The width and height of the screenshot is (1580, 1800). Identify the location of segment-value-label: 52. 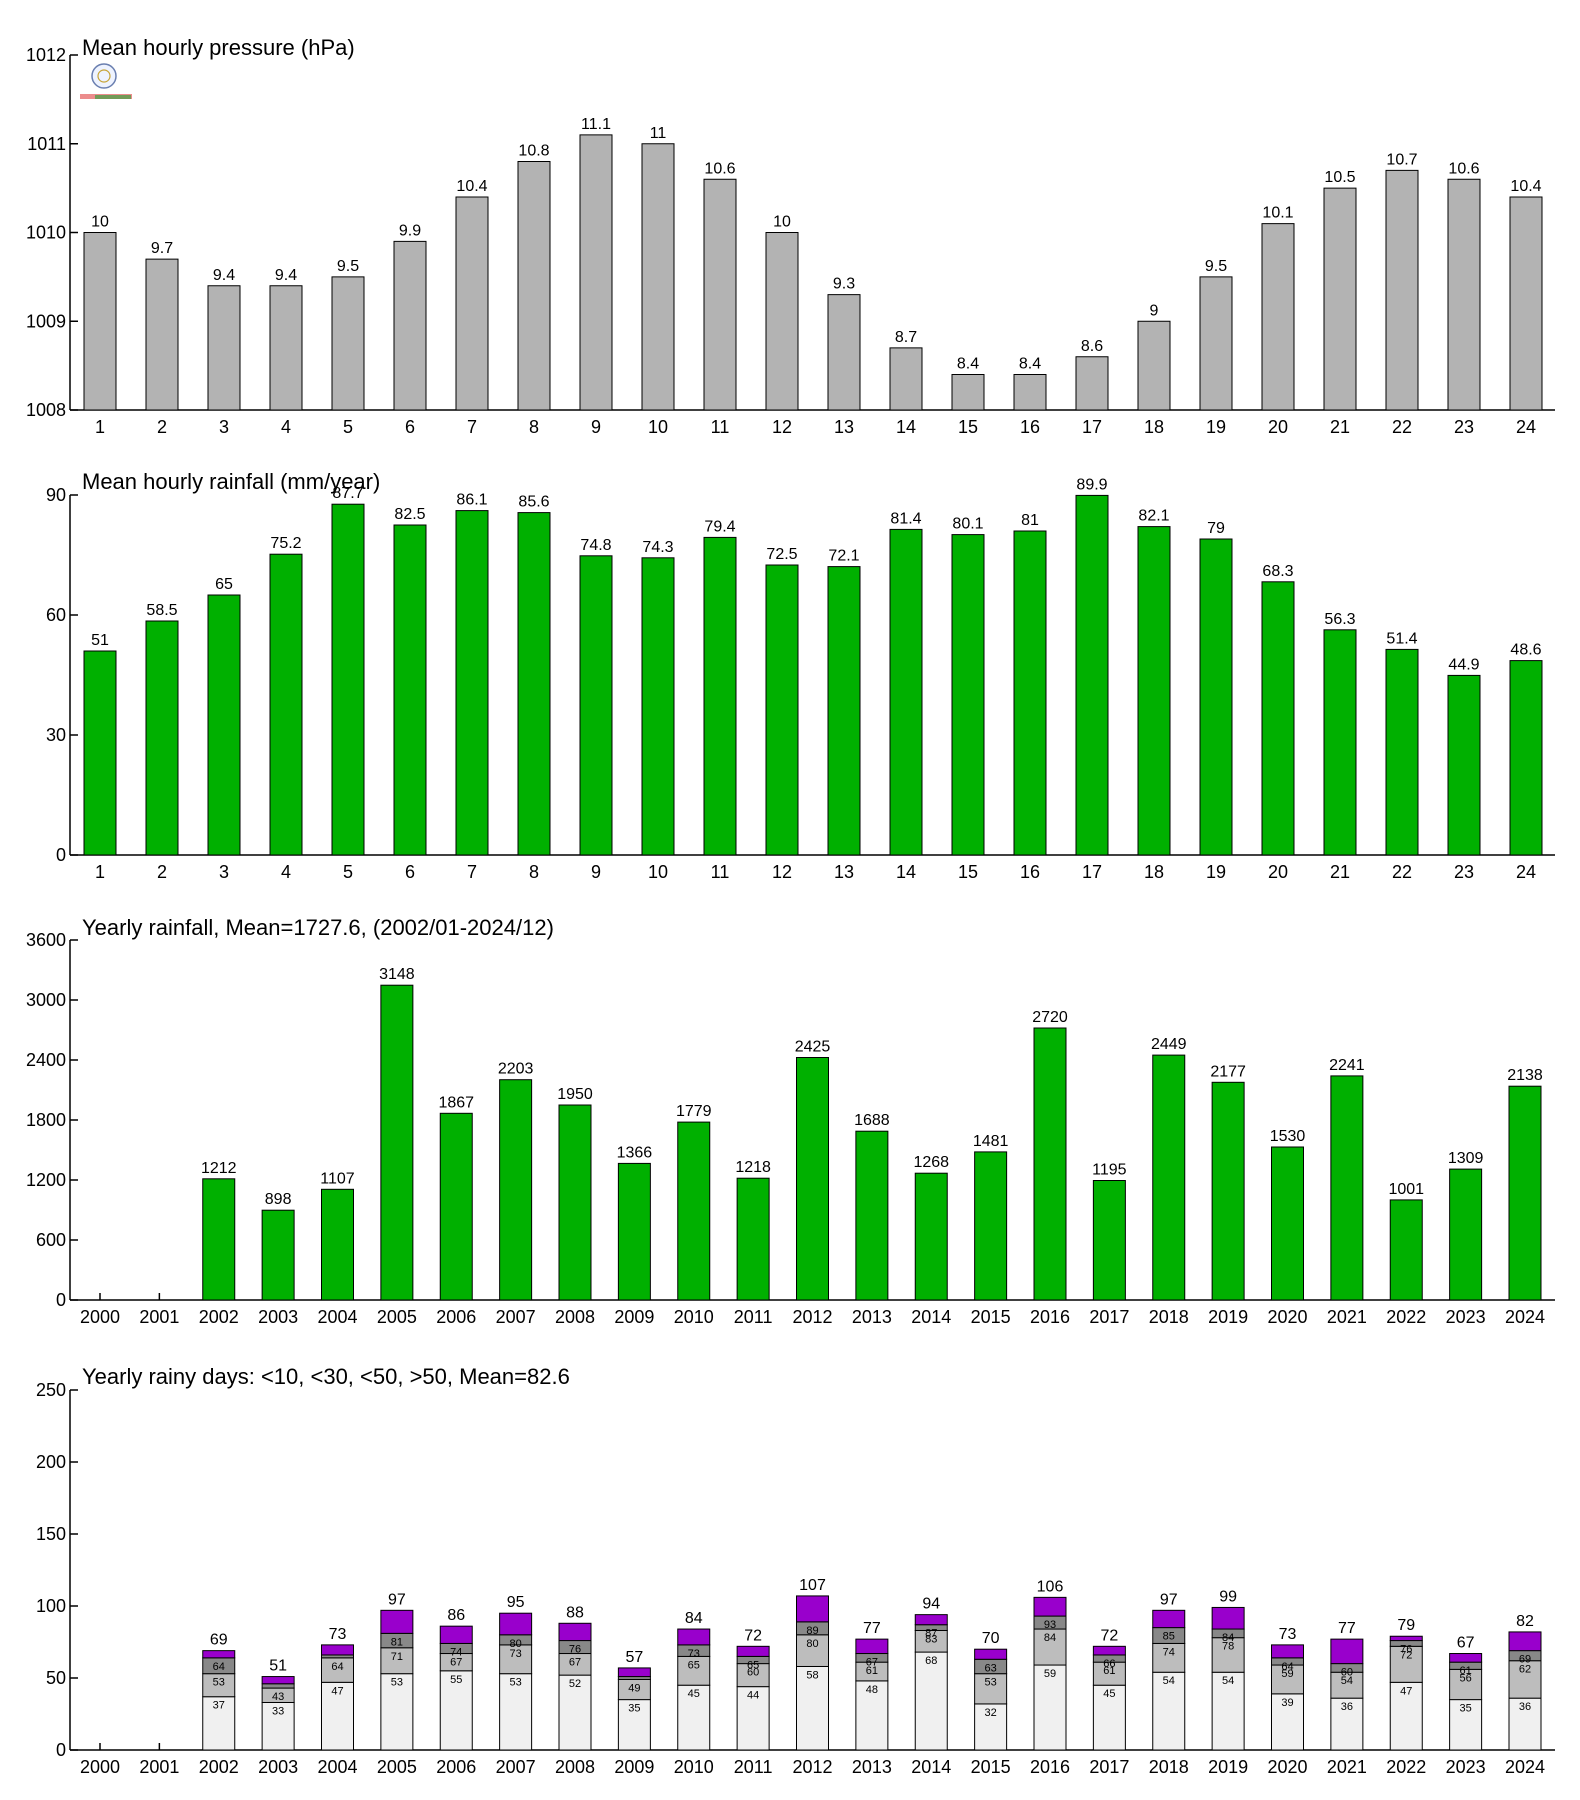
(575, 1684).